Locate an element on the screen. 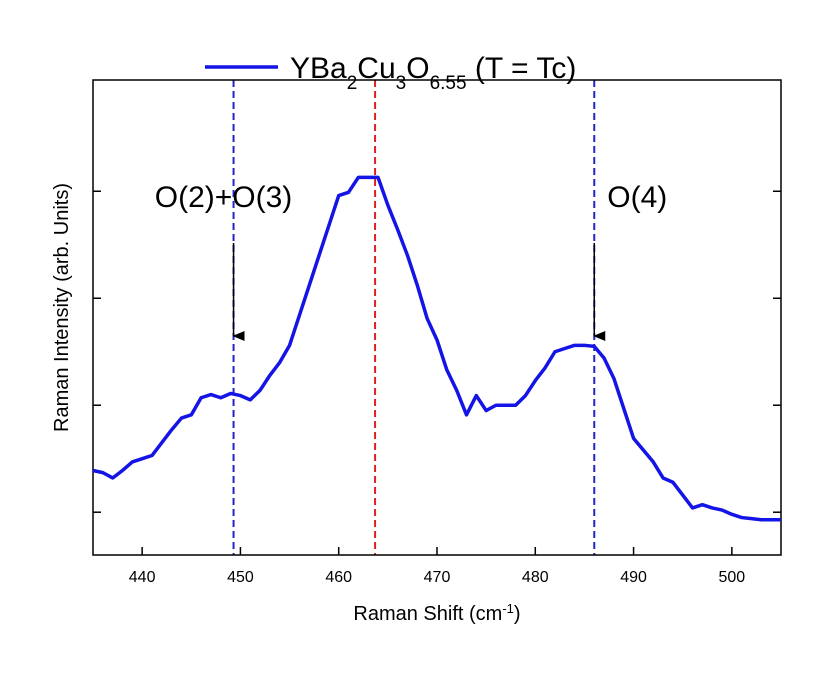 Image resolution: width=830 pixels, height=674 pixels. legend-label: YBa2Cu3O6.55 (T = Tc) is located at coordinates (433, 73).